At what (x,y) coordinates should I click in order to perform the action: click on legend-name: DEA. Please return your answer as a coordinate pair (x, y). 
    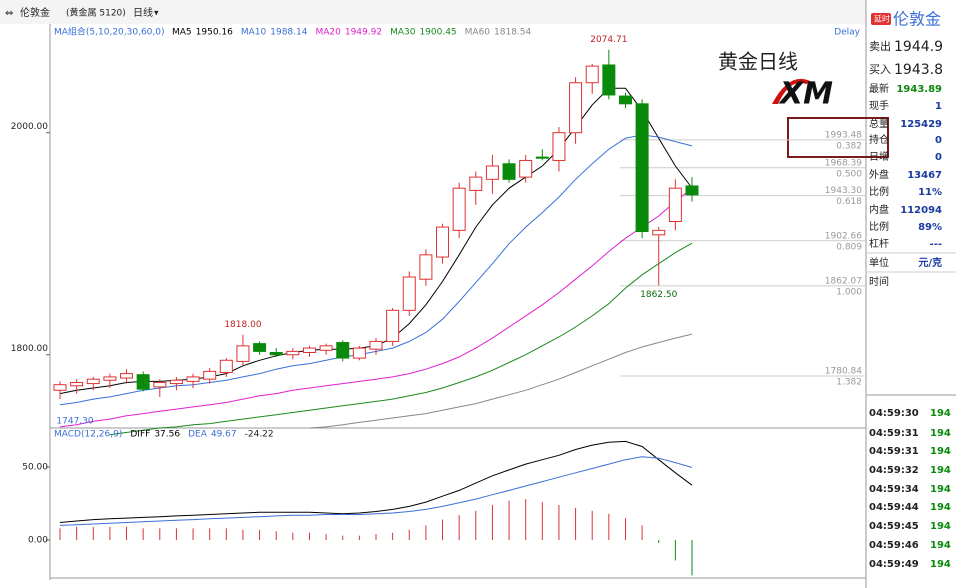
    Looking at the image, I should click on (198, 435).